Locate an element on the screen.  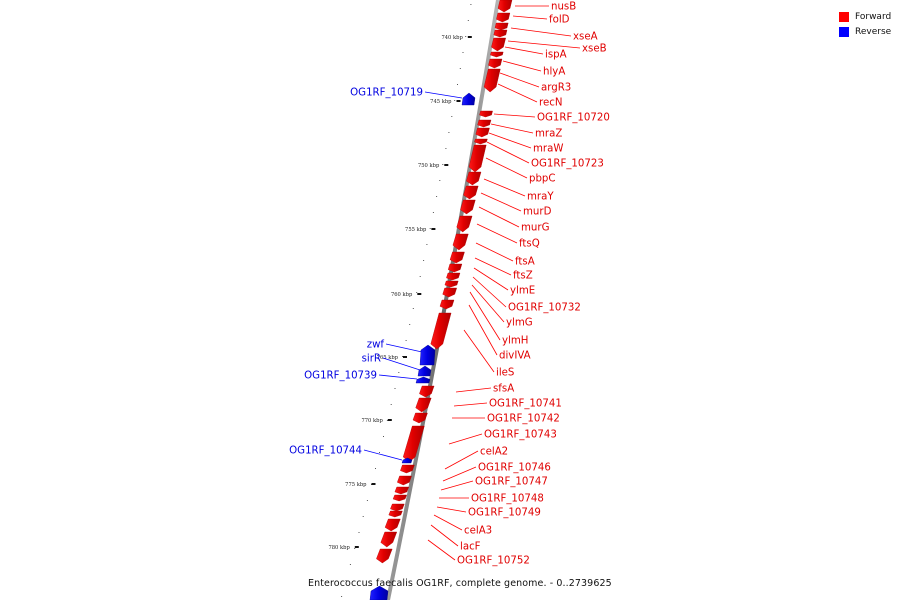
gene-label-OG1RF_10742: OG1RF_10742 is located at coordinates (523, 419).